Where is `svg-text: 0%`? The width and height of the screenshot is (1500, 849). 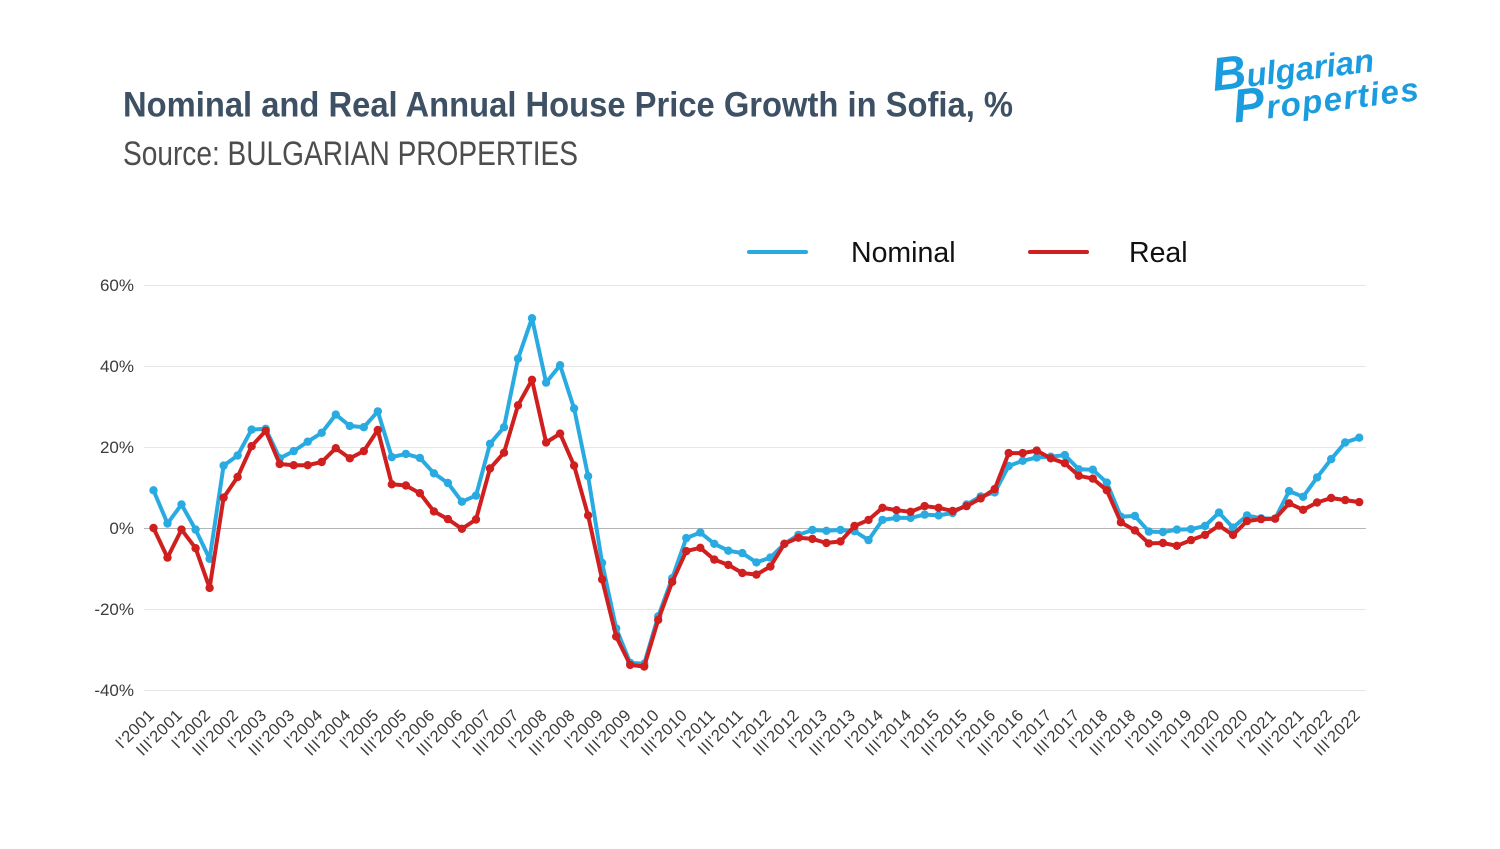 svg-text: 0% is located at coordinates (121, 528).